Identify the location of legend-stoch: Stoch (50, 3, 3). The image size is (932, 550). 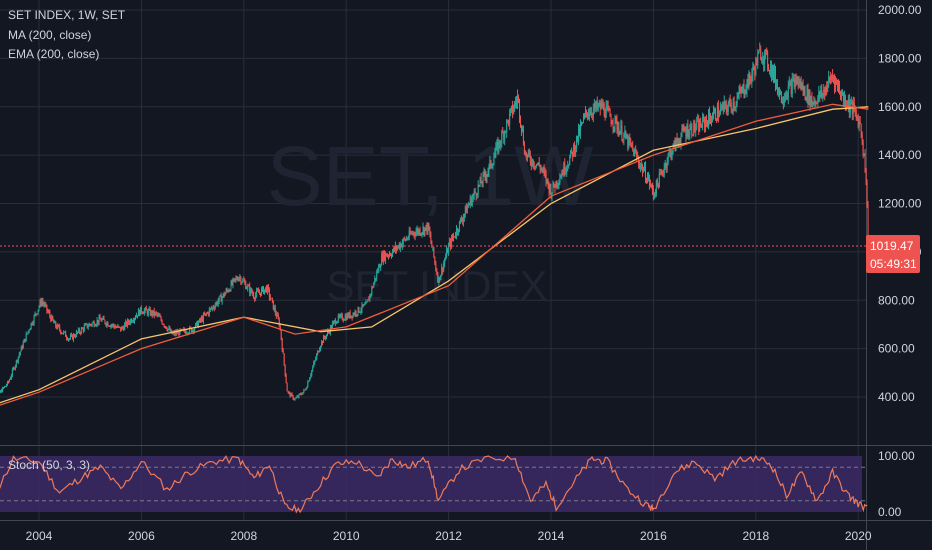
(49, 465).